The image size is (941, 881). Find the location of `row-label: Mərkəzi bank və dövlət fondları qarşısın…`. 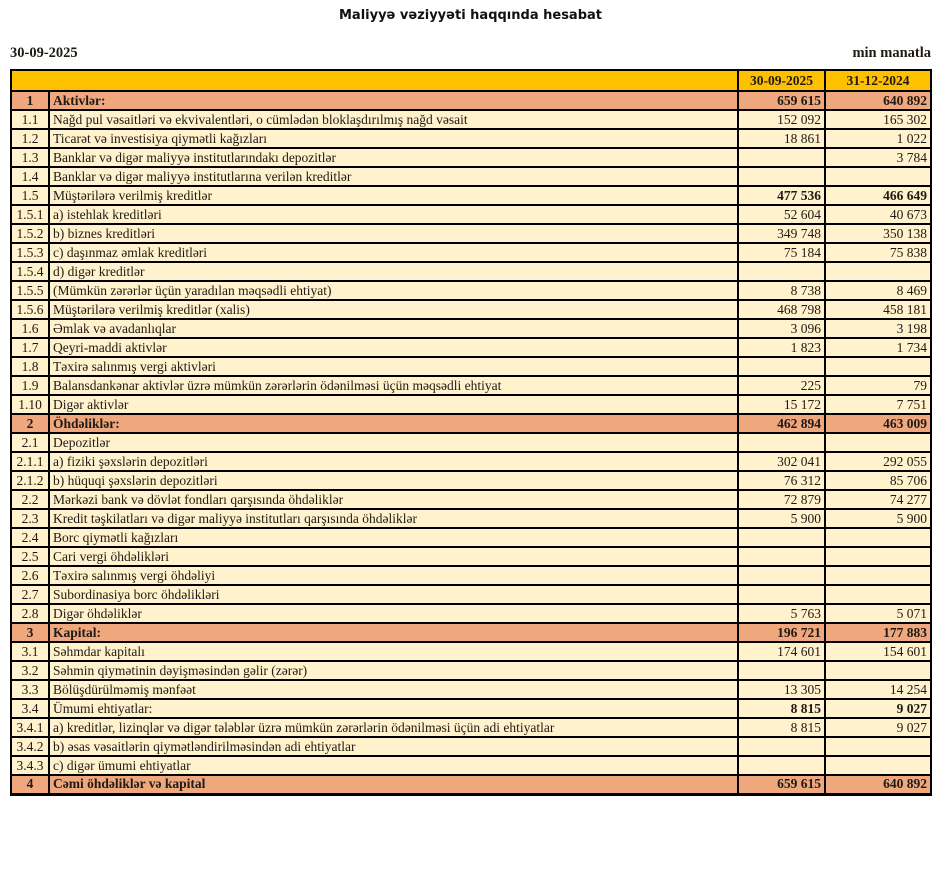

row-label: Mərkəzi bank və dövlət fondları qarşısın… is located at coordinates (393, 499).